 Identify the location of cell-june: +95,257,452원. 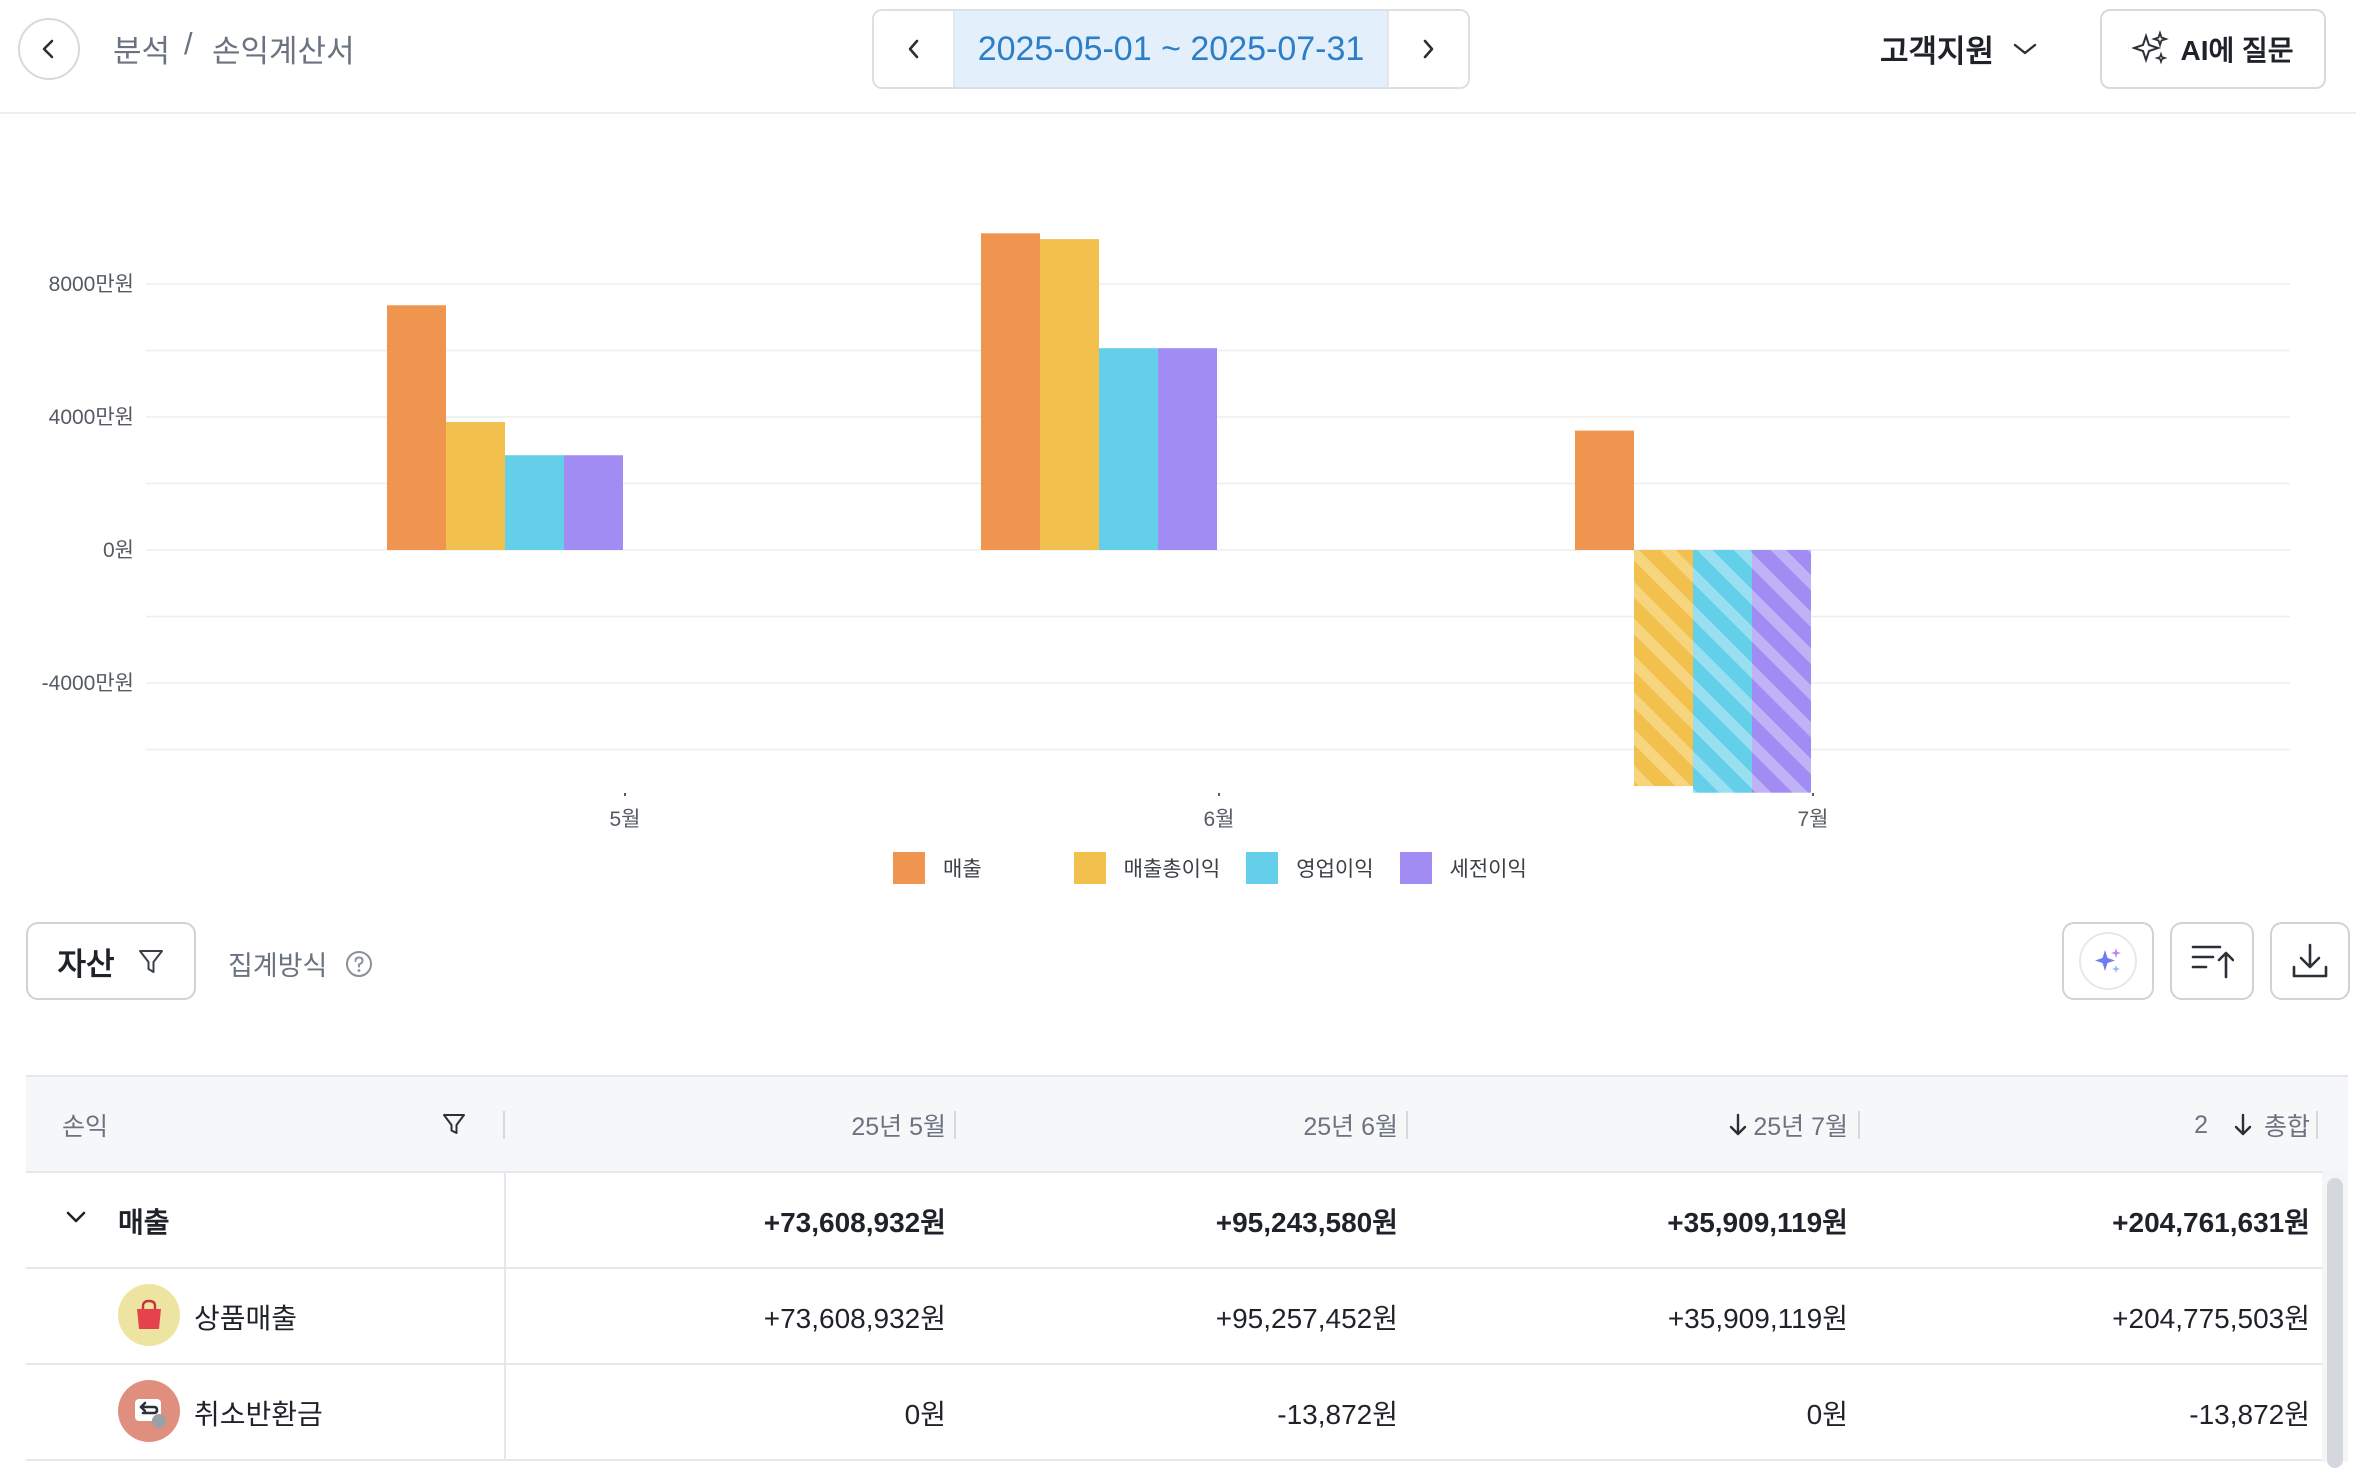
(1306, 1318).